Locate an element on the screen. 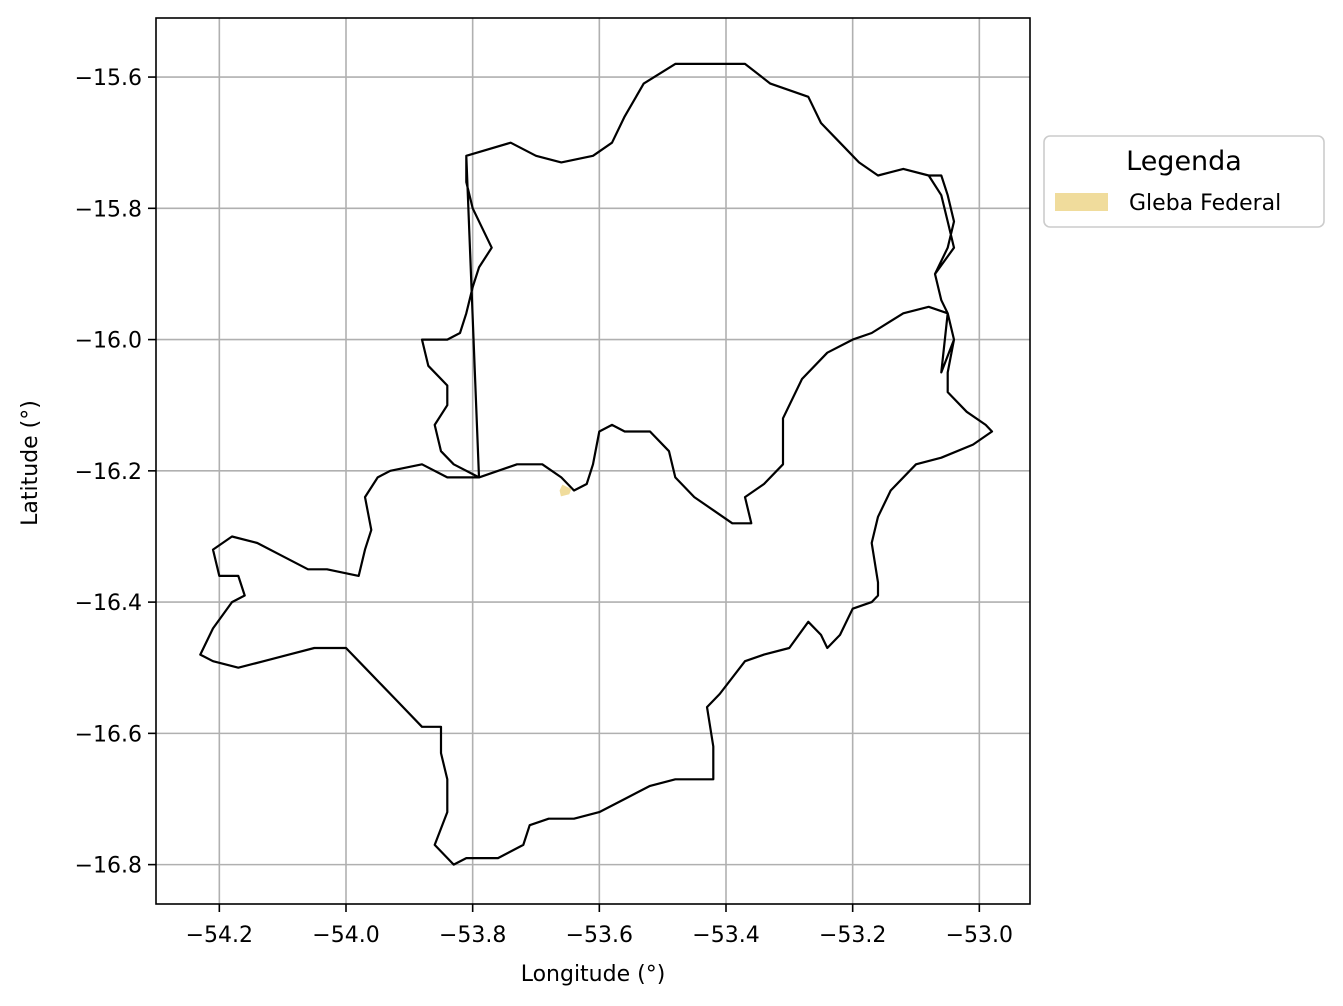 The width and height of the screenshot is (1343, 1006). x-tick-label: −54.2 is located at coordinates (219, 935).